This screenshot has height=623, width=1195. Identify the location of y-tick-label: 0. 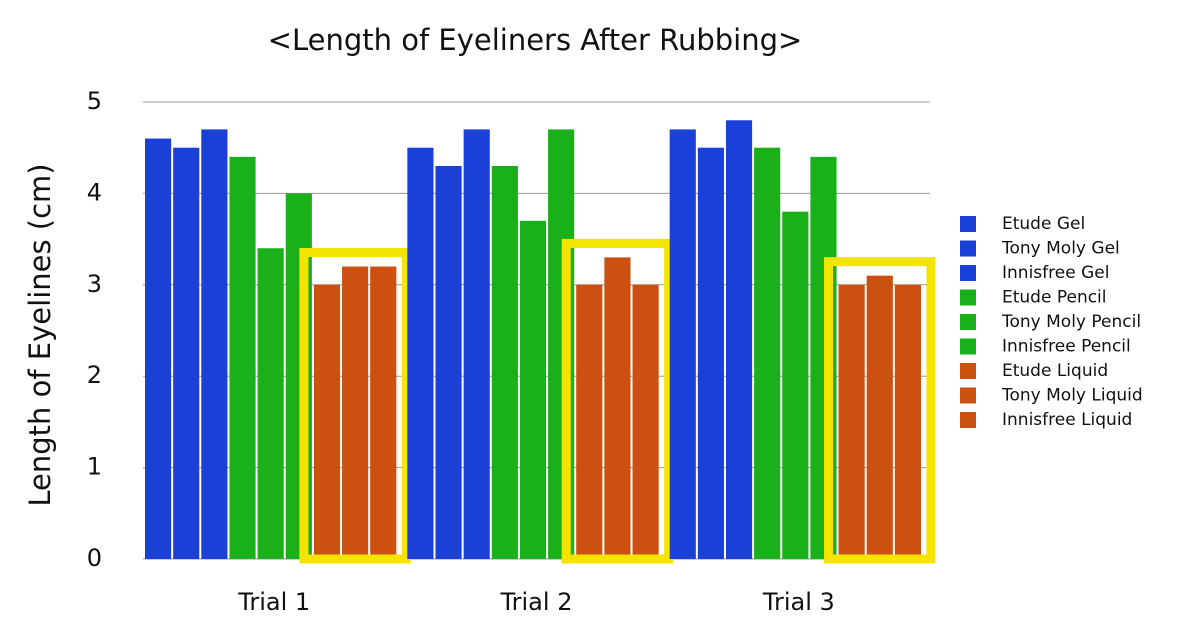
(94, 558).